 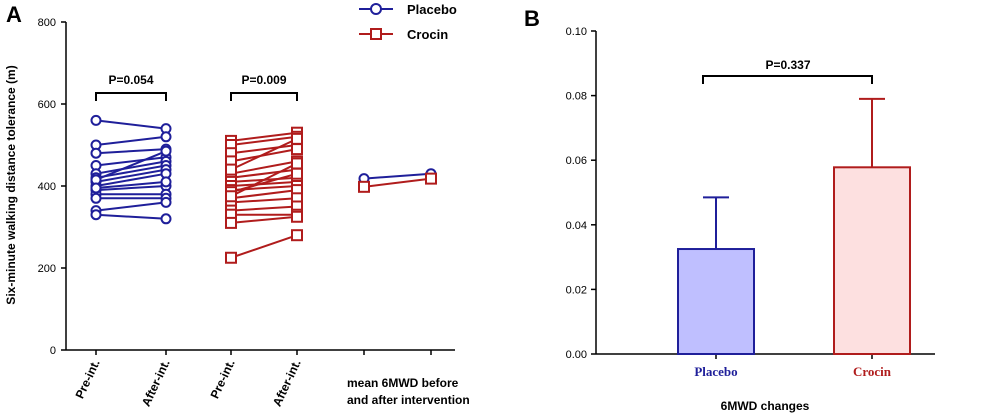 What do you see at coordinates (130, 80) in the screenshot?
I see `p-value-label: P=0.054` at bounding box center [130, 80].